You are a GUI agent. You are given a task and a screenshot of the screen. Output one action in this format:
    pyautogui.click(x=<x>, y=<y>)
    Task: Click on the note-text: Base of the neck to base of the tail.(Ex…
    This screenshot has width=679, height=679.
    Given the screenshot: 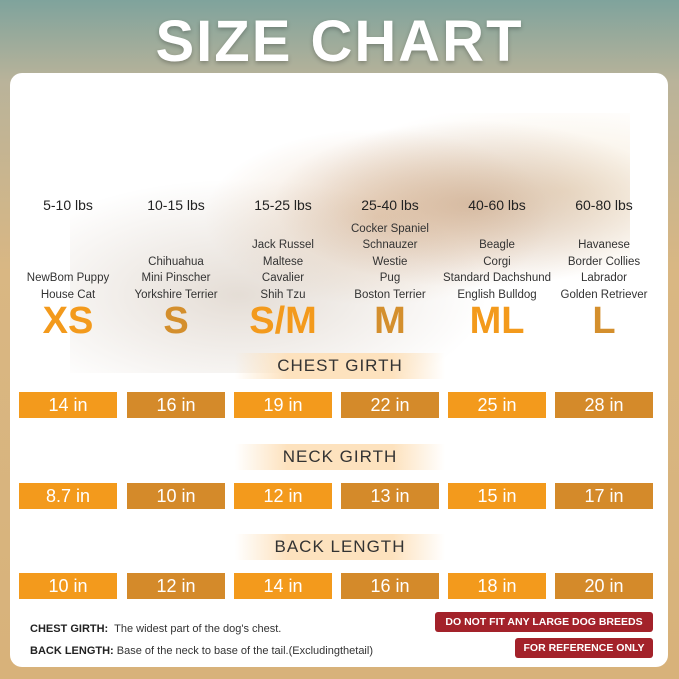 What is the action you would take?
    pyautogui.click(x=244, y=651)
    